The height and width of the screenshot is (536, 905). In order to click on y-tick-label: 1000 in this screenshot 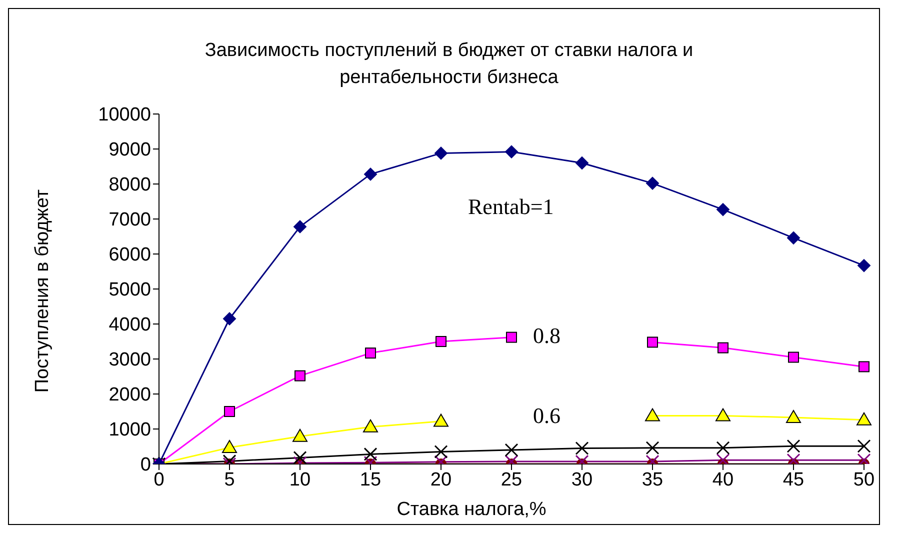, I will do `click(129, 430)`.